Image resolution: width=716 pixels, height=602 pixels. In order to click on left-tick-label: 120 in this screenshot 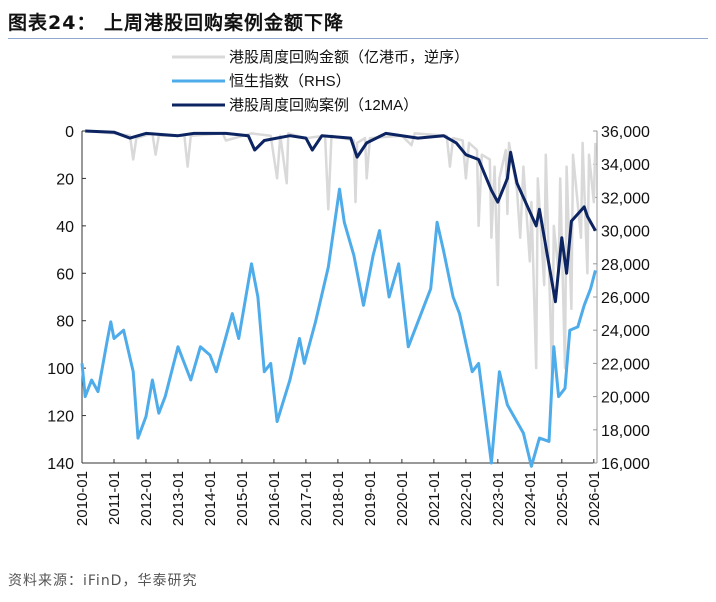, I will do `click(60, 417)`.